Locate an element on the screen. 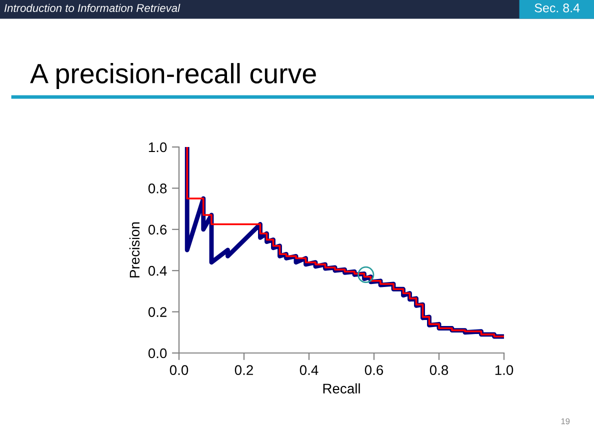 The height and width of the screenshot is (444, 594). y-tick-label: 0.6 is located at coordinates (157, 229).